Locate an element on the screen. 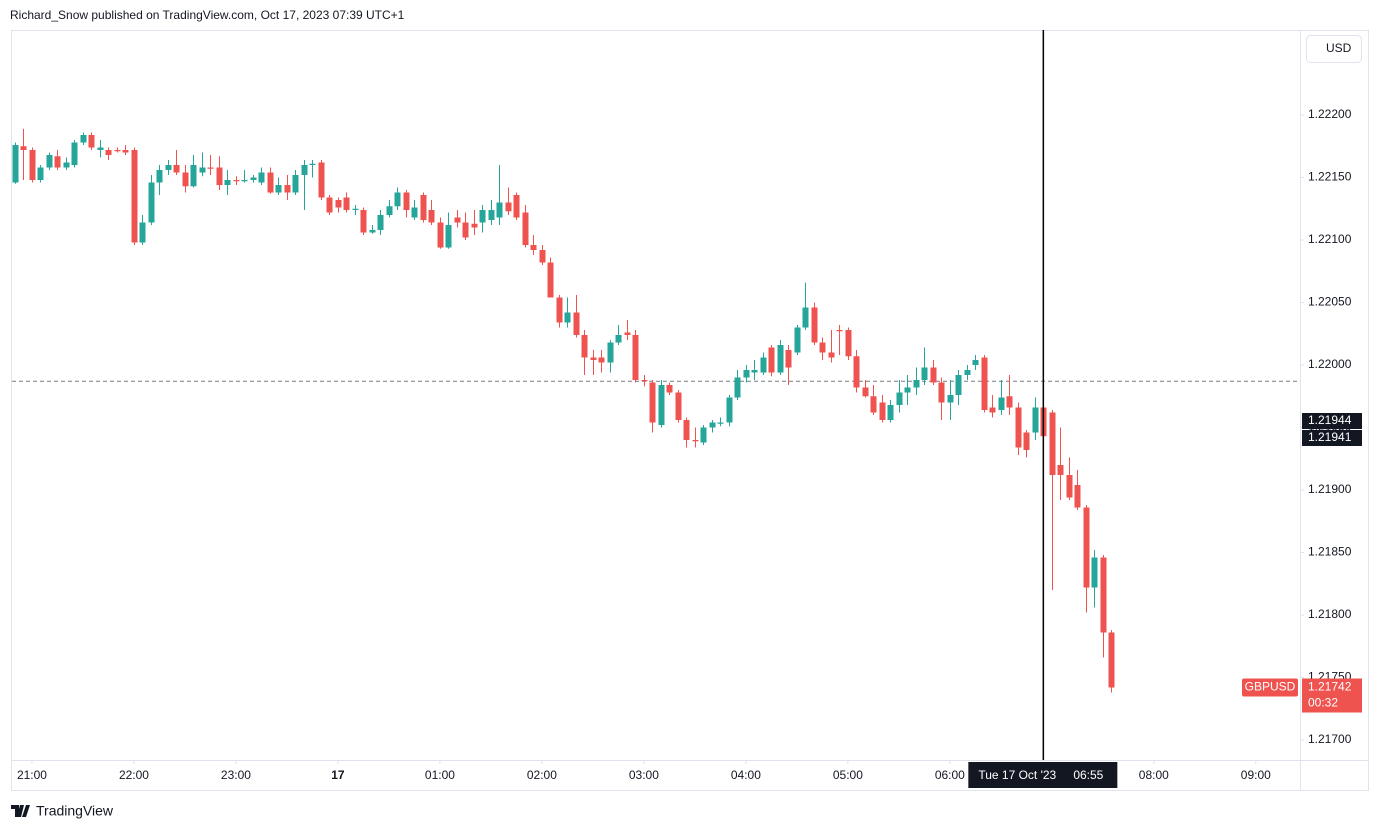 The height and width of the screenshot is (831, 1379). x-tick-label: 23:00 is located at coordinates (236, 775).